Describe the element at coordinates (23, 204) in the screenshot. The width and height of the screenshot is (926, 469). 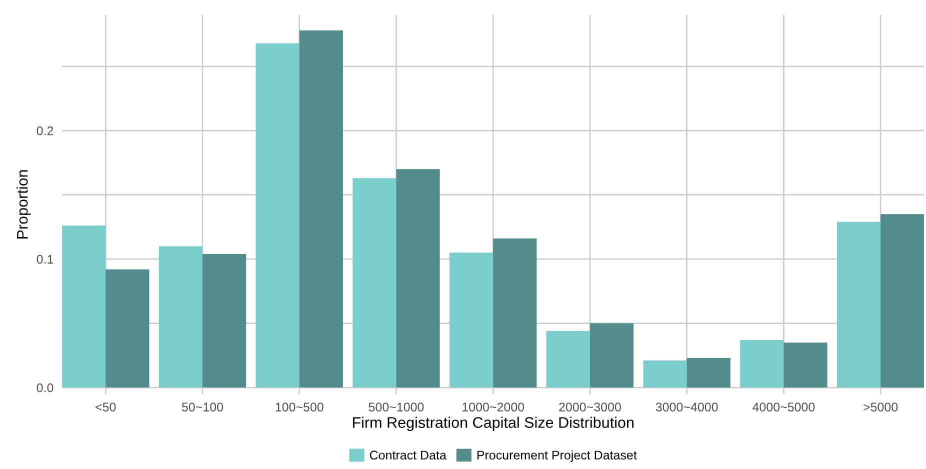
I see `y-axis-title: Proportion` at that location.